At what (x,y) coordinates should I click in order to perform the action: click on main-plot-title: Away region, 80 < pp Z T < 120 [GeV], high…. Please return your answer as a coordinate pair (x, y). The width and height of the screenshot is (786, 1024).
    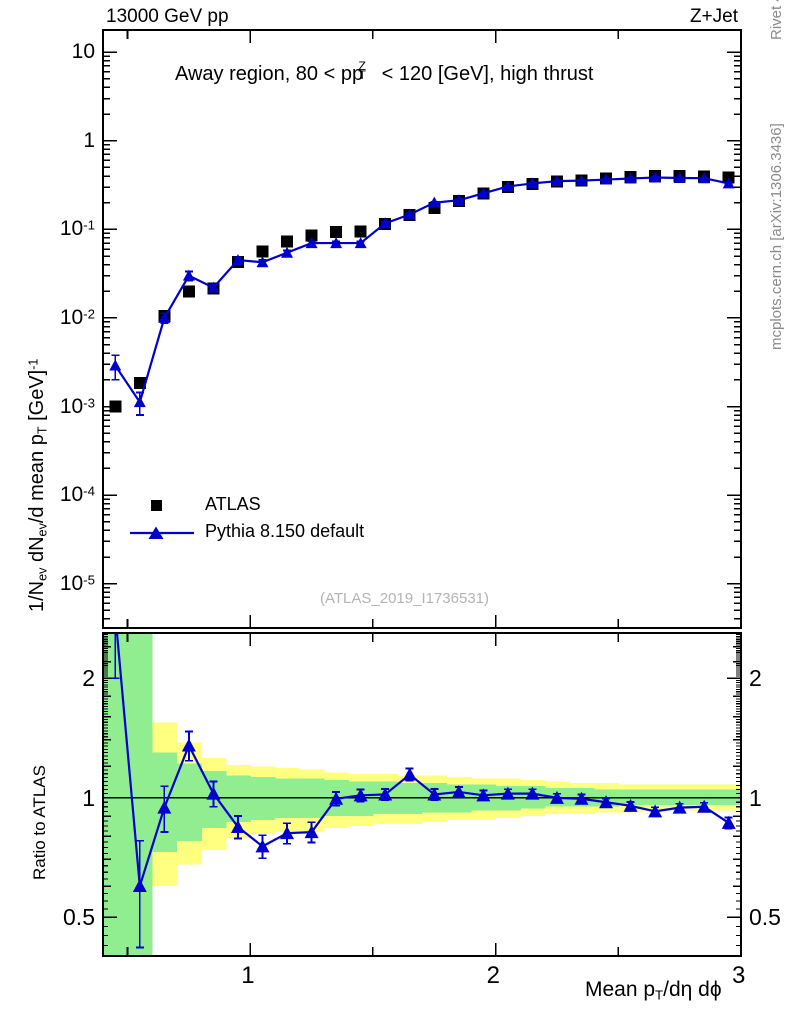
    Looking at the image, I should click on (384, 72).